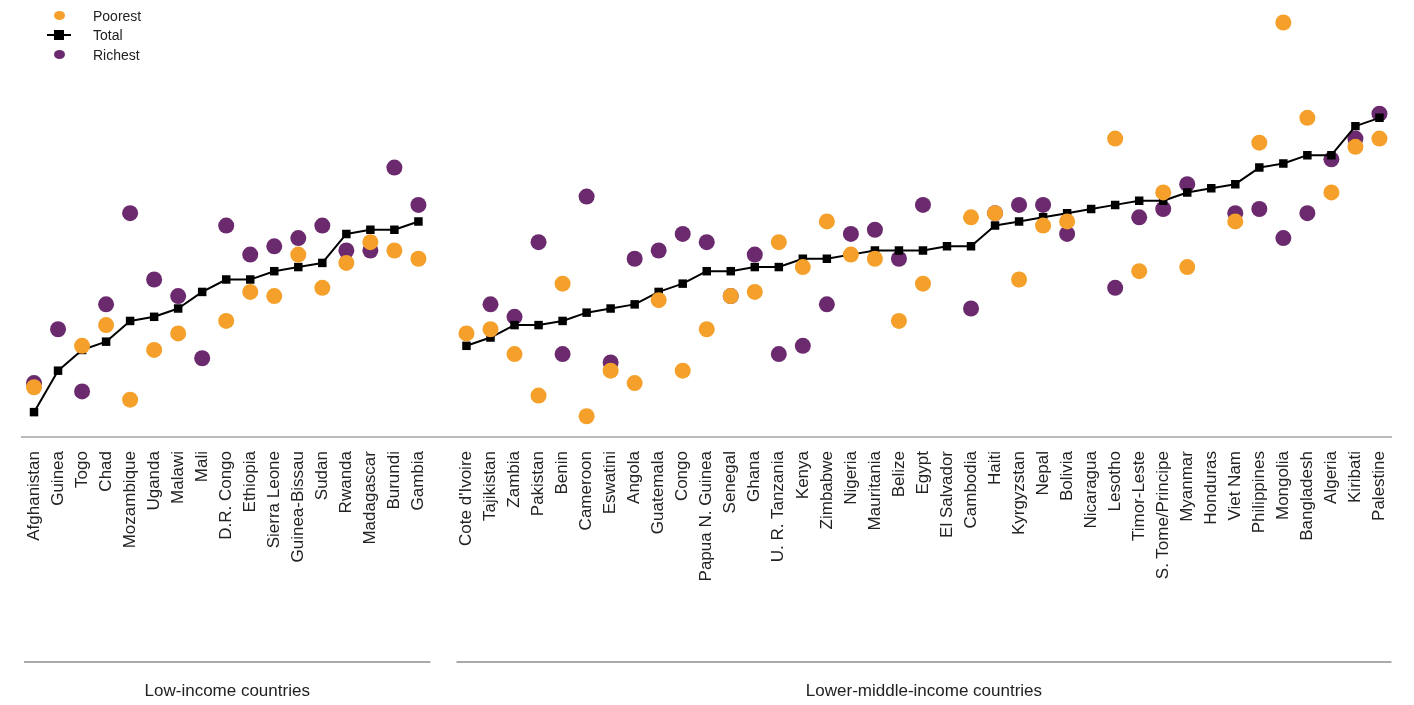  Describe the element at coordinates (297, 507) in the screenshot. I see `x-tick-label: Guinea-Bissau` at that location.